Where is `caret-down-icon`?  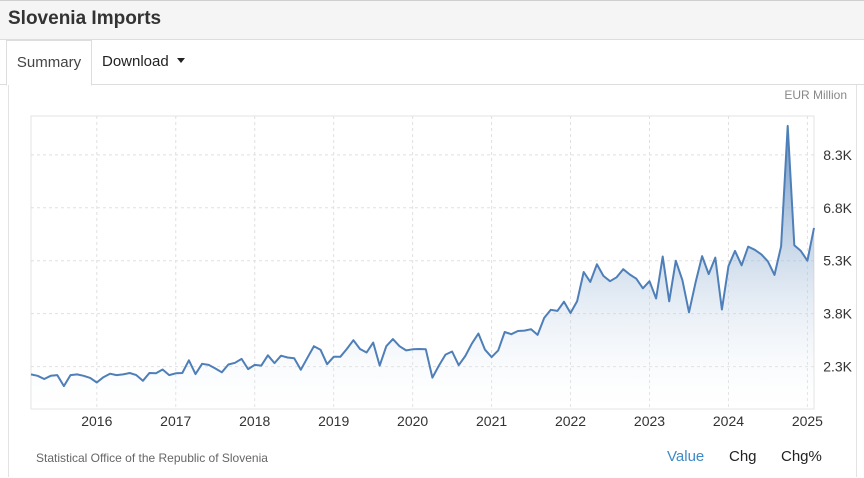
caret-down-icon is located at coordinates (180, 60).